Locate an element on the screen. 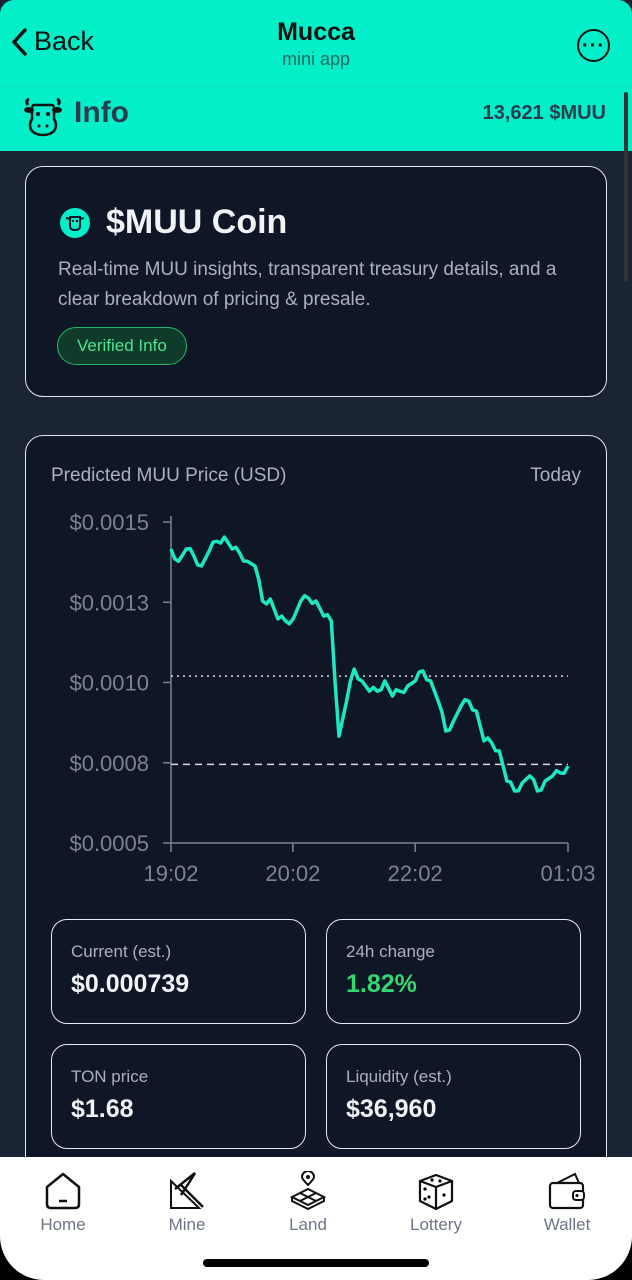 The height and width of the screenshot is (1280, 632). nav-home: Home is located at coordinates (63, 1203).